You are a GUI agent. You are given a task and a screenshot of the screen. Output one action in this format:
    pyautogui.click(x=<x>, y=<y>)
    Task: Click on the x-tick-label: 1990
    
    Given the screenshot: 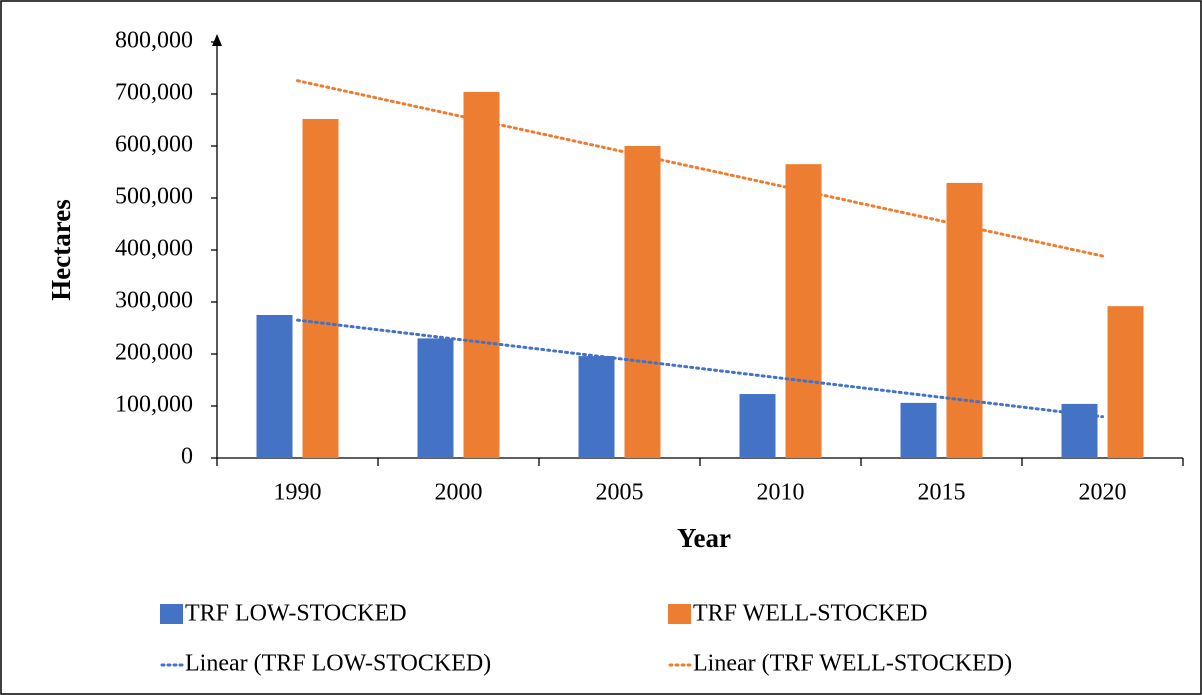 What is the action you would take?
    pyautogui.click(x=298, y=493)
    